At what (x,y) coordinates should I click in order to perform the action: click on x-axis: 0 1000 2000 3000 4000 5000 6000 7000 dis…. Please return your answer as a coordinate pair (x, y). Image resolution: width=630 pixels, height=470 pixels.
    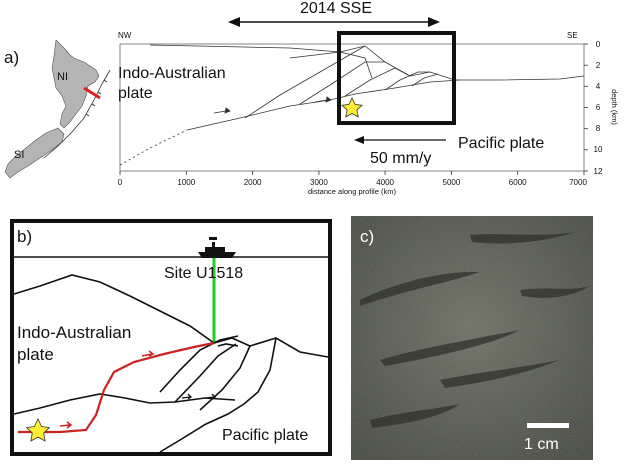
    Looking at the image, I should click on (352, 183).